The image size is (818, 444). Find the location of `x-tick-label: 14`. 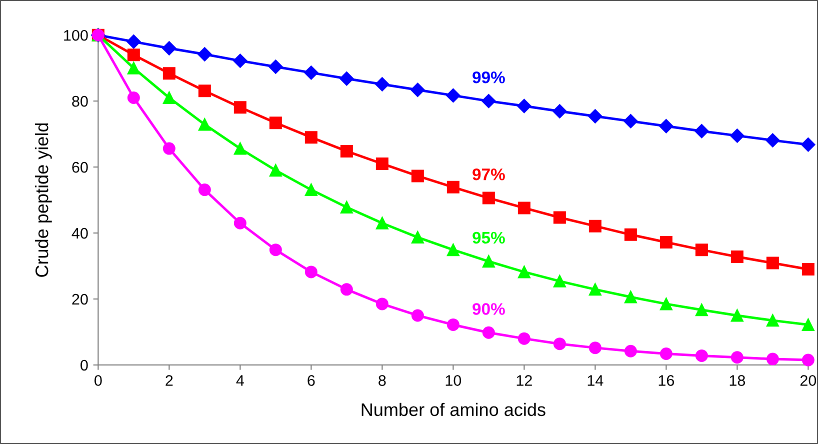

x-tick-label: 14 is located at coordinates (596, 380).